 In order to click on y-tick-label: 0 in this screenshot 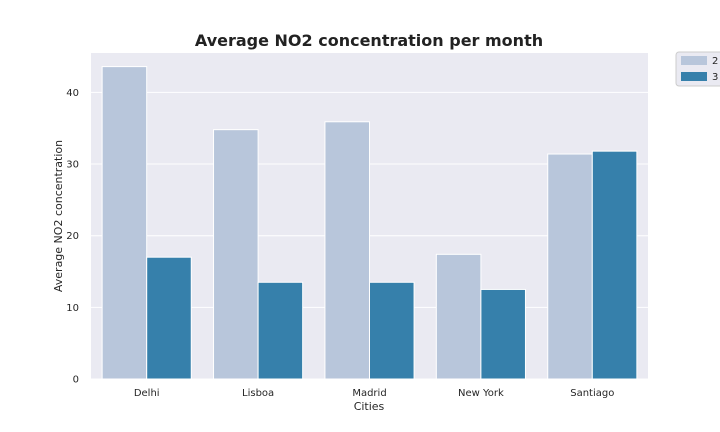, I will do `click(76, 380)`.